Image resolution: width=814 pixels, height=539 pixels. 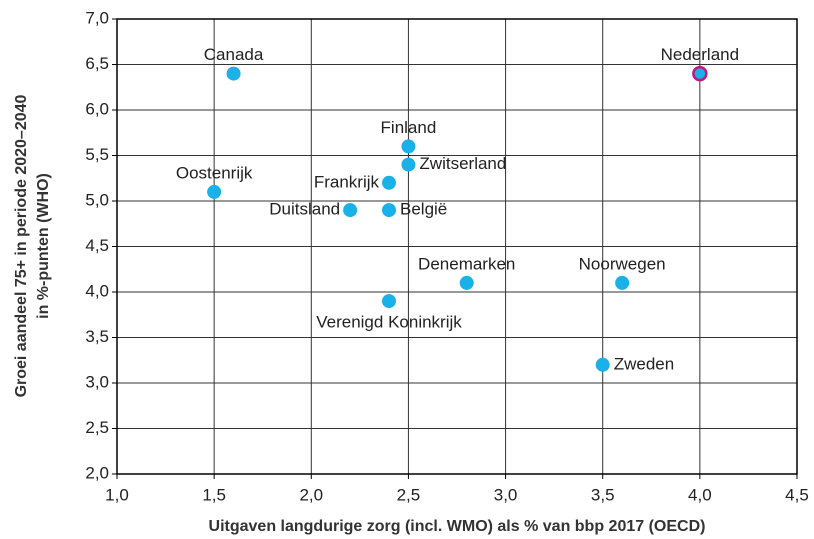 What do you see at coordinates (311, 494) in the screenshot?
I see `x-tick-label: 2,0` at bounding box center [311, 494].